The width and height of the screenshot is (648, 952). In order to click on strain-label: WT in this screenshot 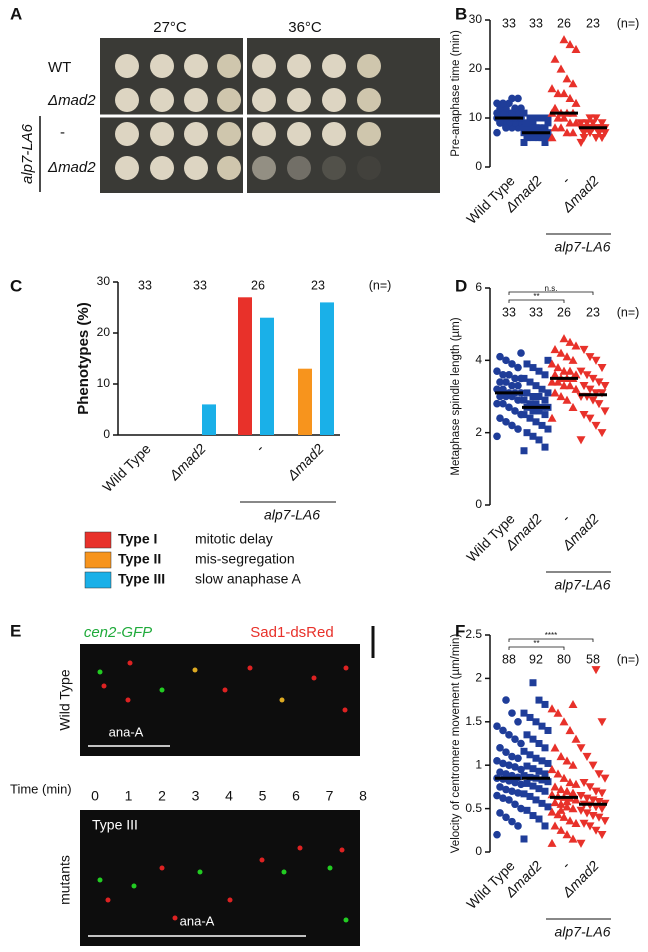, I will do `click(59, 67)`.